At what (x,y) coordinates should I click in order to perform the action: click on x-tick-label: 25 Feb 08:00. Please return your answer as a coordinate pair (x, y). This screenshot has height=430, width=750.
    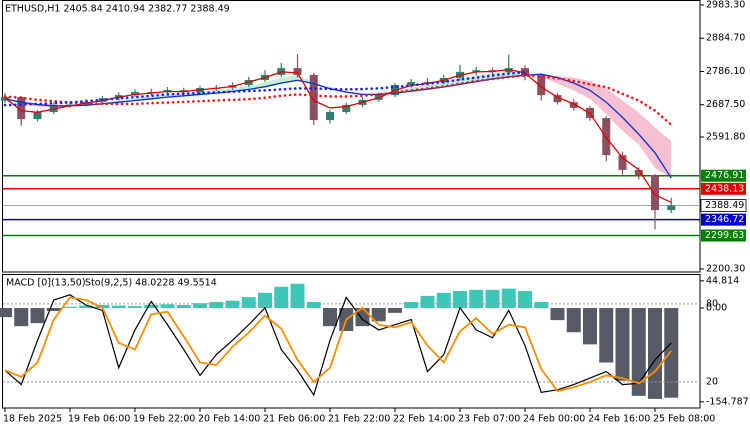
    Looking at the image, I should click on (684, 419).